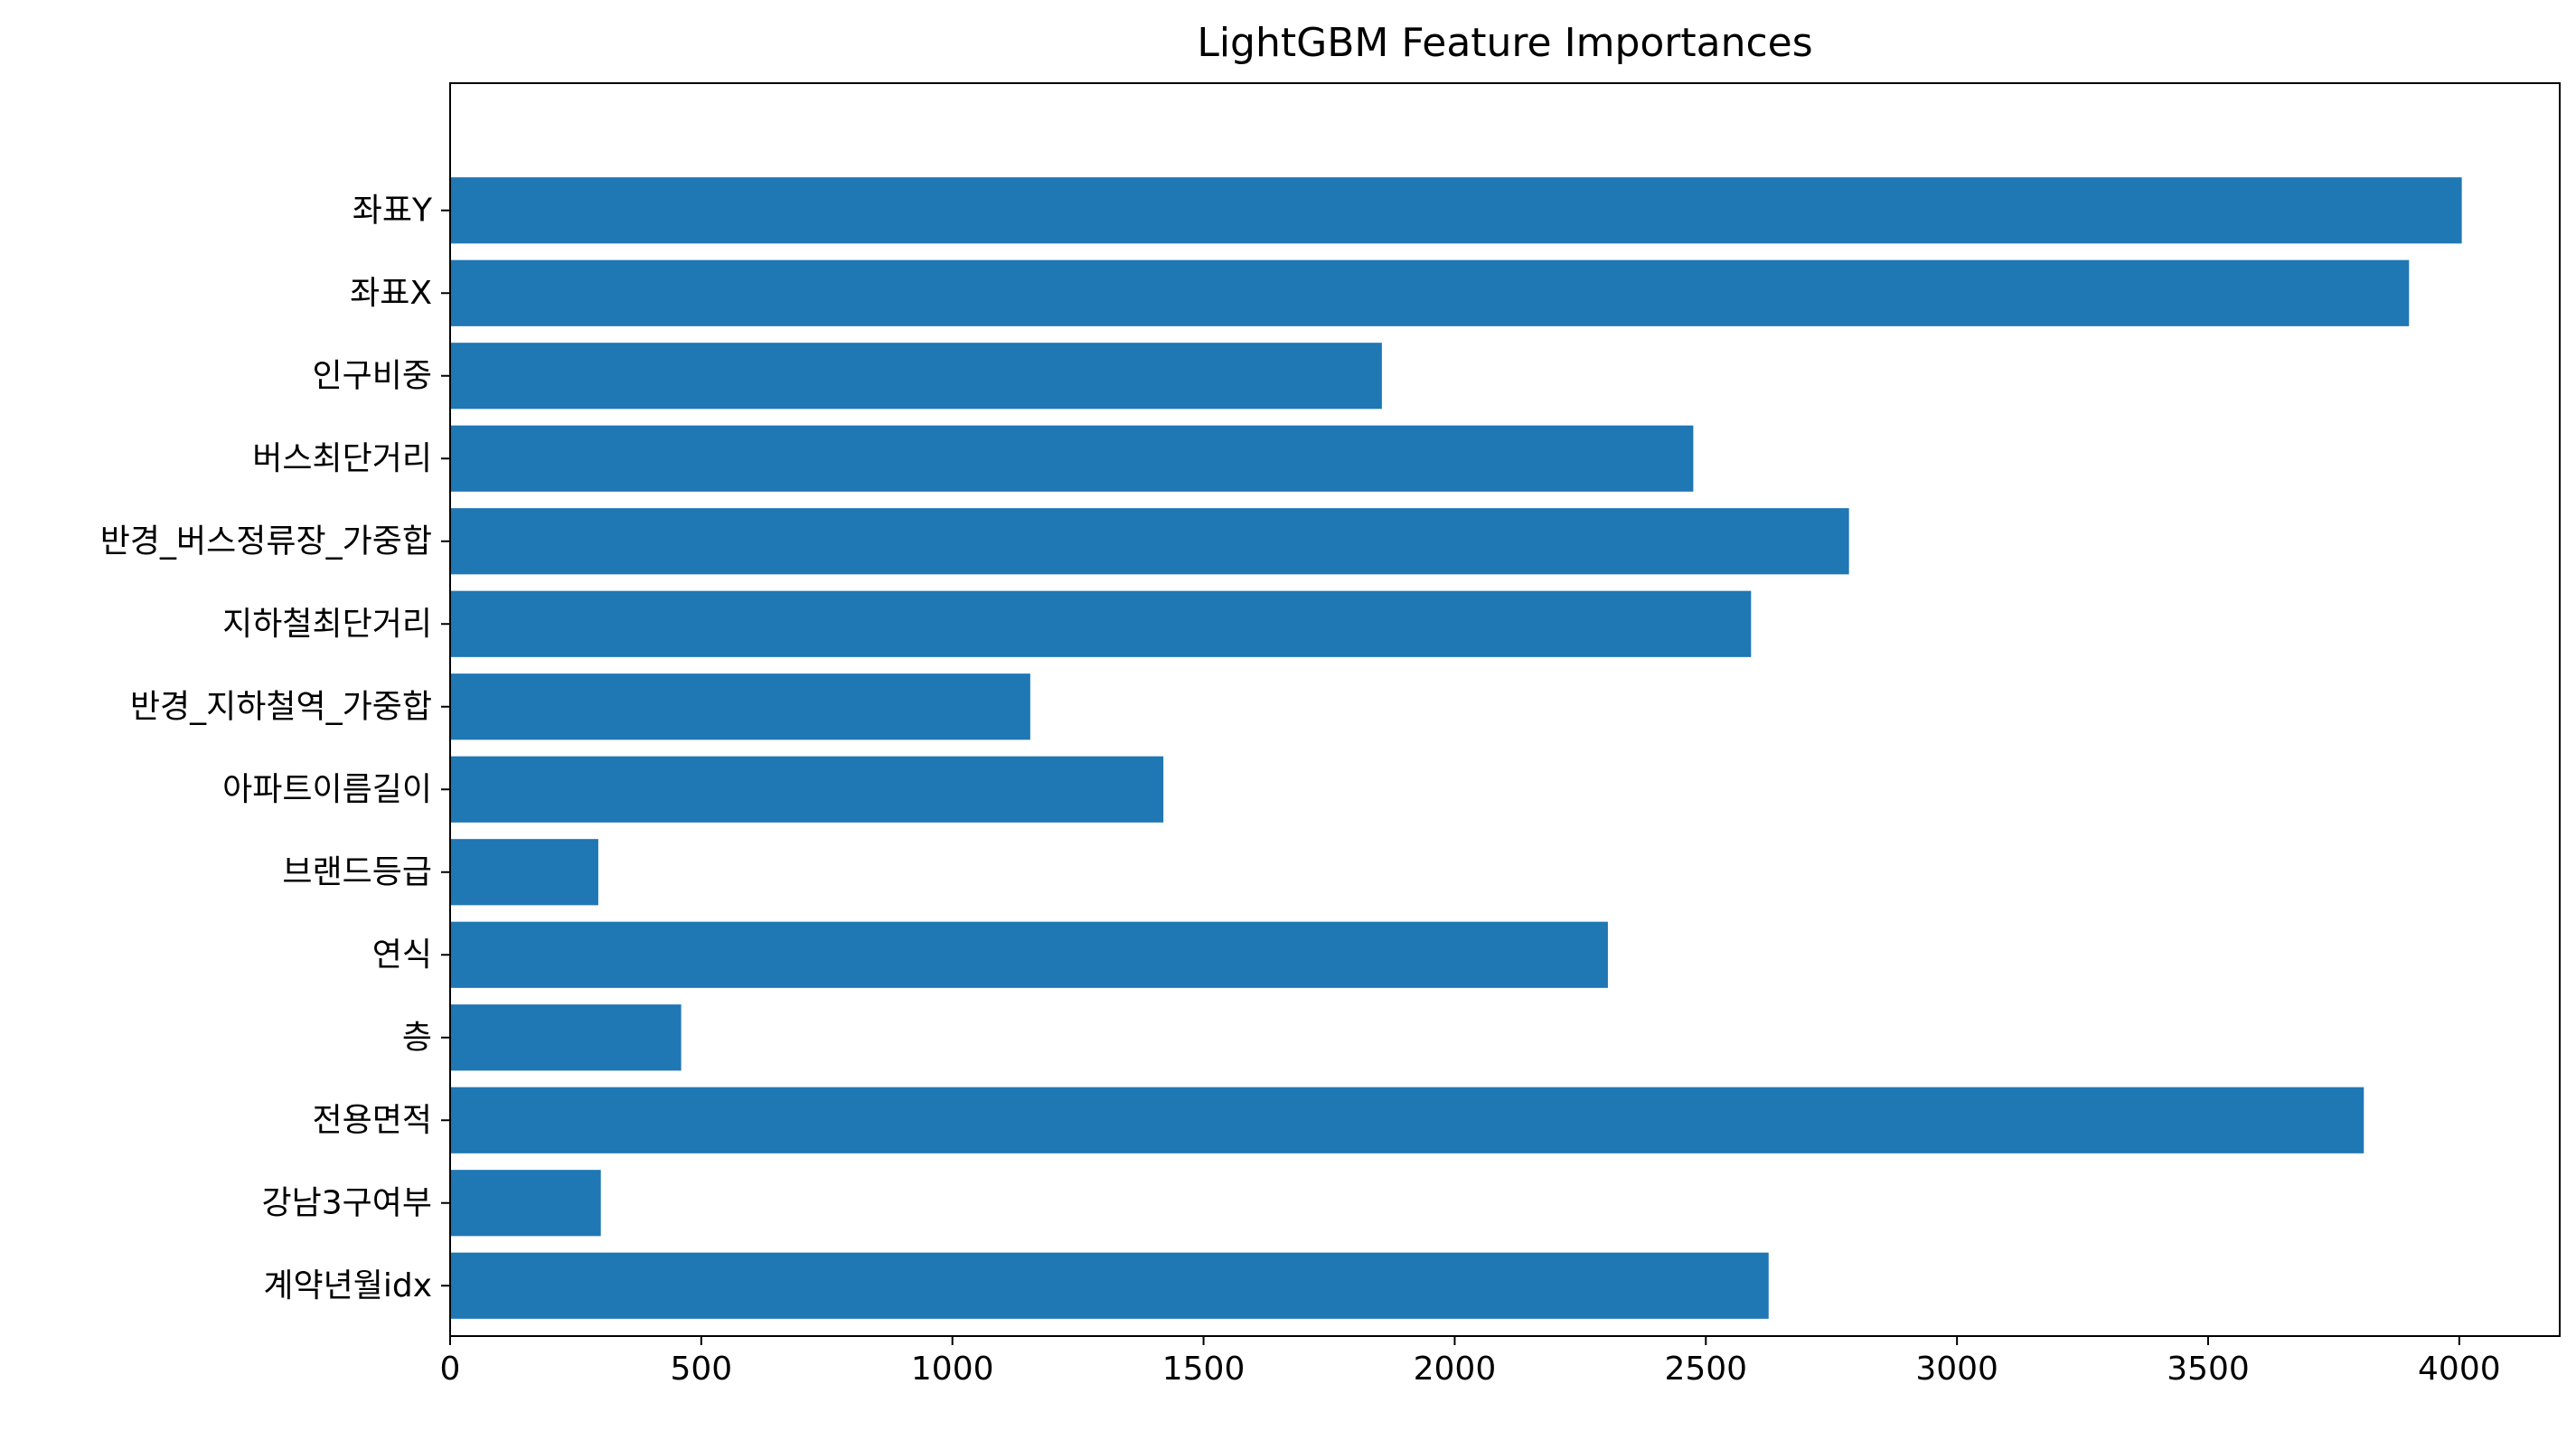 This screenshot has width=2576, height=1431. I want to click on y-tick-label: 지하철최단거리, so click(327, 624).